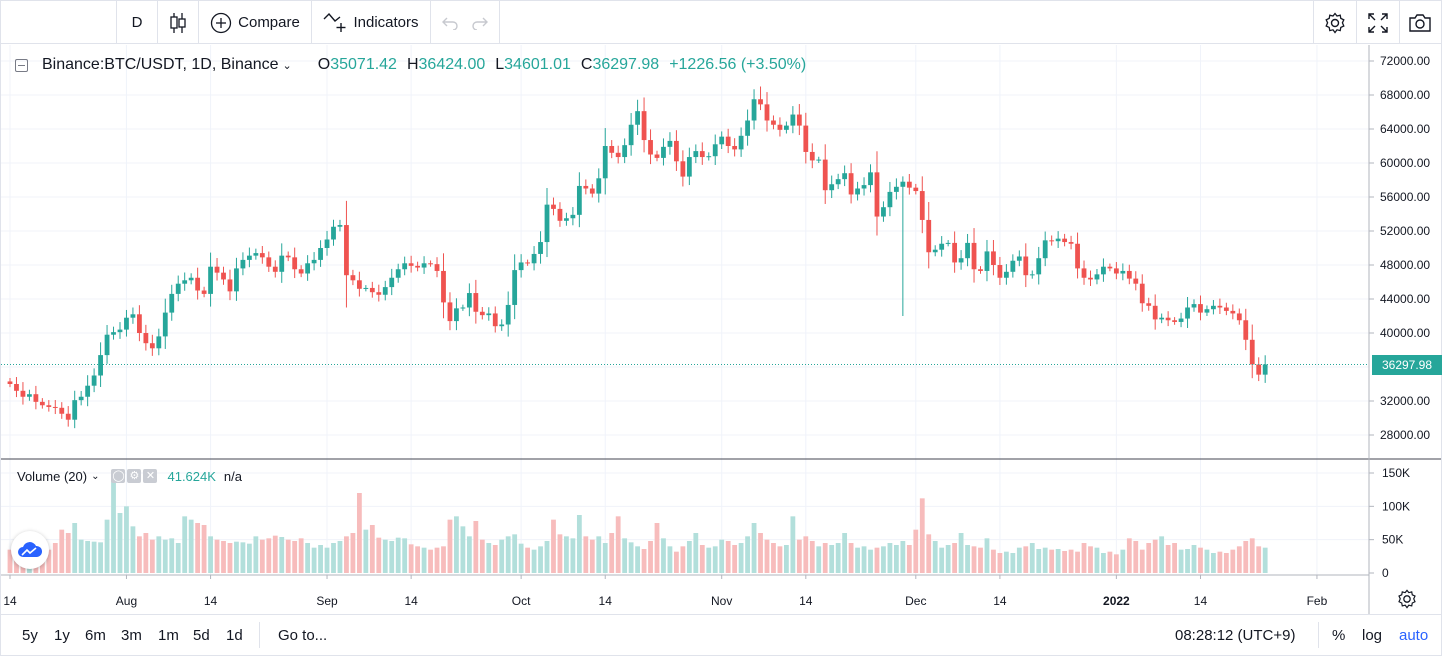  Describe the element at coordinates (10, 601) in the screenshot. I see `time-tick-label: 14` at that location.